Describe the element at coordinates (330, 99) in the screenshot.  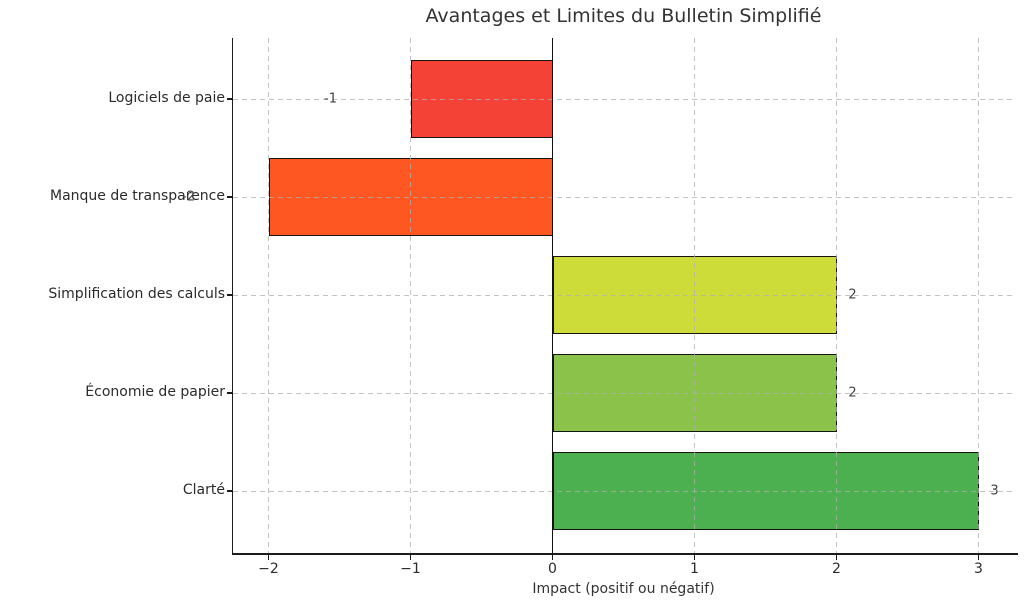
I see `value-label: -1` at that location.